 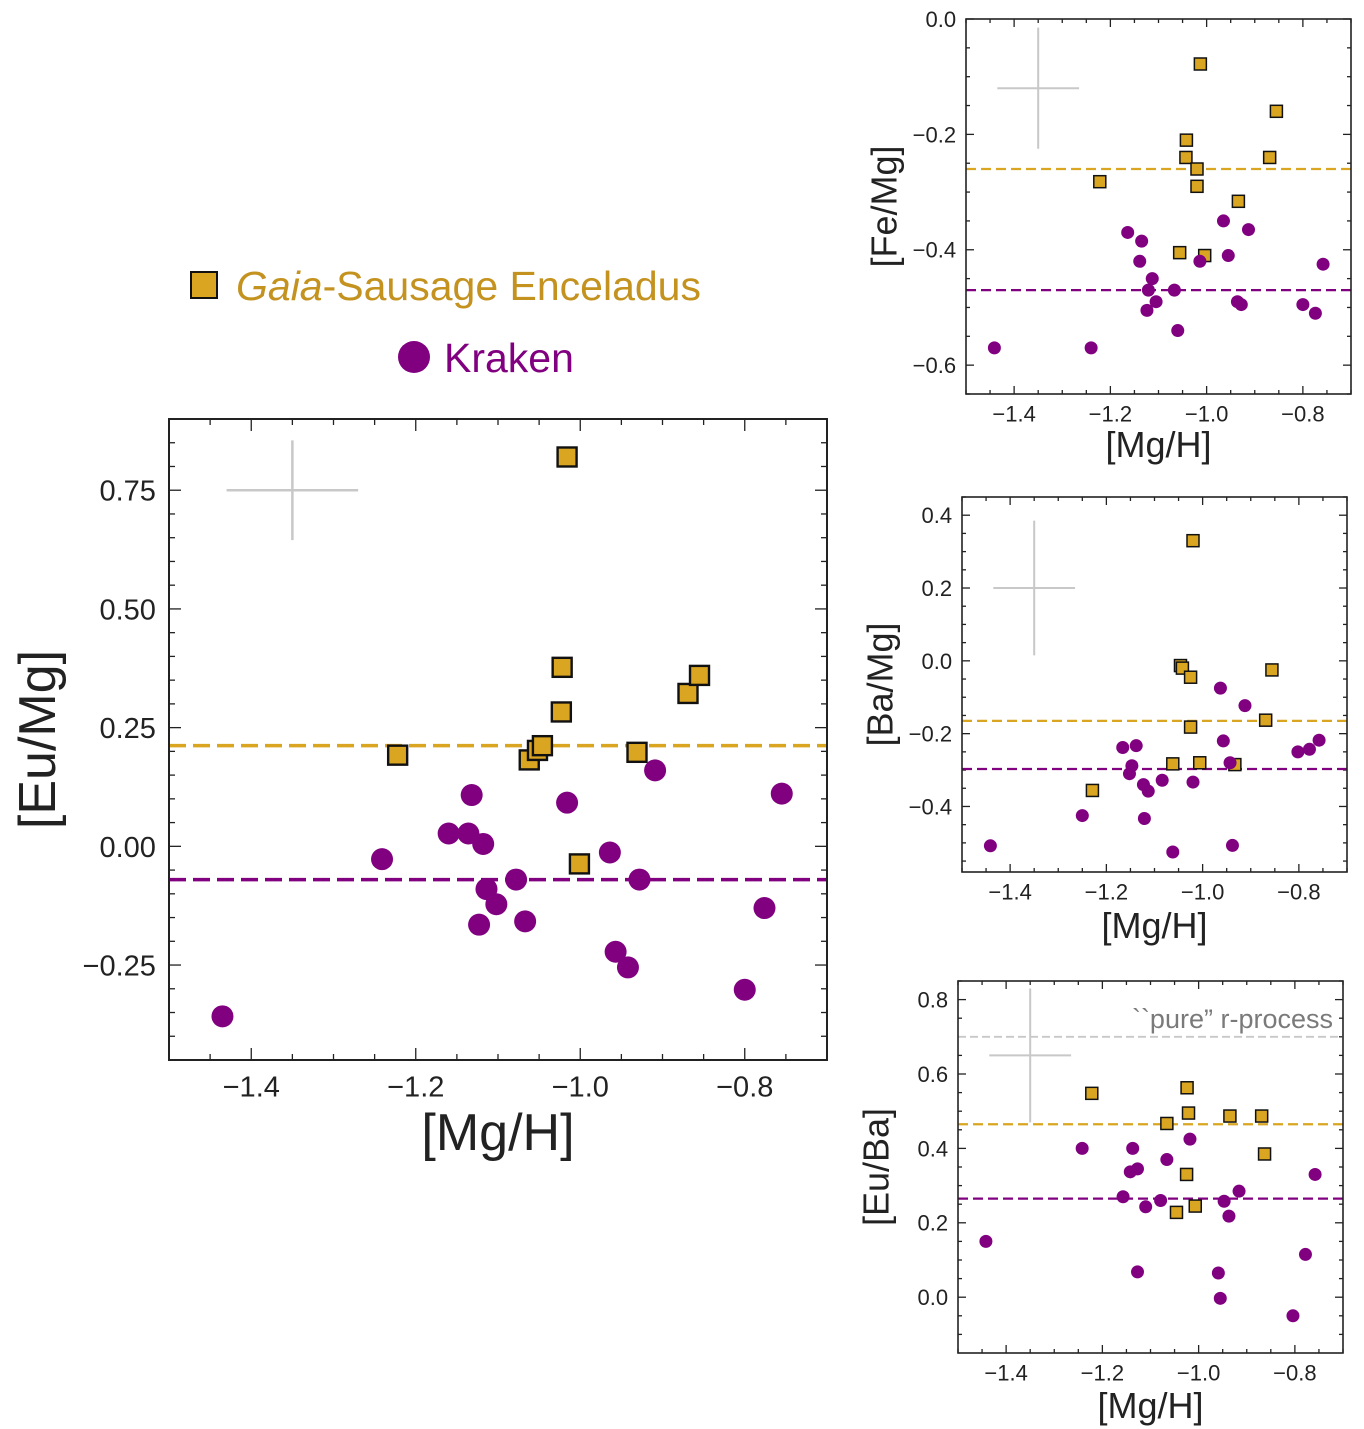 What do you see at coordinates (880, 684) in the screenshot?
I see `y-axis-label: [Ba/Mg]` at bounding box center [880, 684].